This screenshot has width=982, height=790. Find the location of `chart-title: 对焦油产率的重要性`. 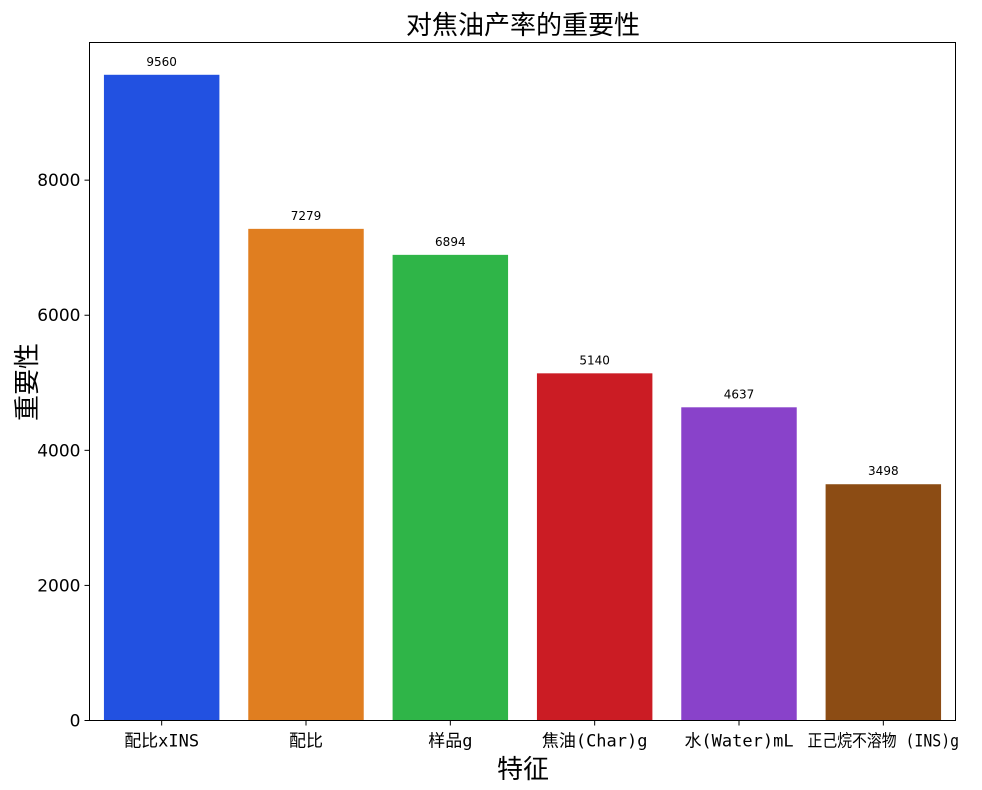

chart-title: 对焦油产率的重要性 is located at coordinates (523, 26).